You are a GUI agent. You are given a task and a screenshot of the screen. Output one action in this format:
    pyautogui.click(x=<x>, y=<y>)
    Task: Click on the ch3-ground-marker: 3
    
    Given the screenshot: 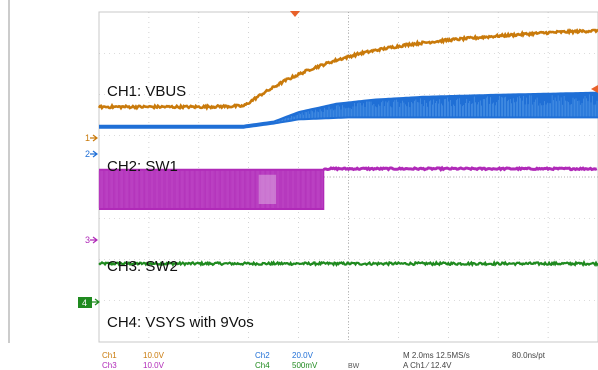 What is the action you would take?
    pyautogui.click(x=91, y=240)
    